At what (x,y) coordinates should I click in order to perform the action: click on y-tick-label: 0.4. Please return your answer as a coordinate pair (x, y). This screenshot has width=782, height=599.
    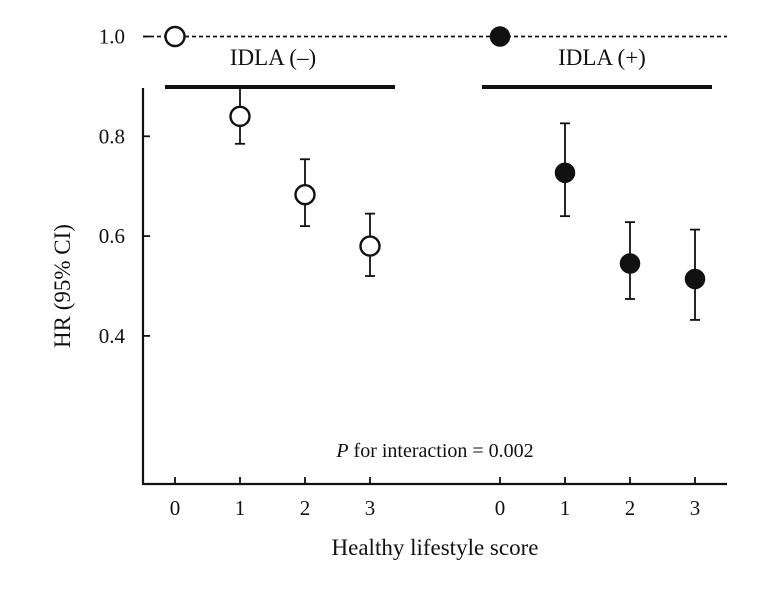
    Looking at the image, I should click on (112, 336).